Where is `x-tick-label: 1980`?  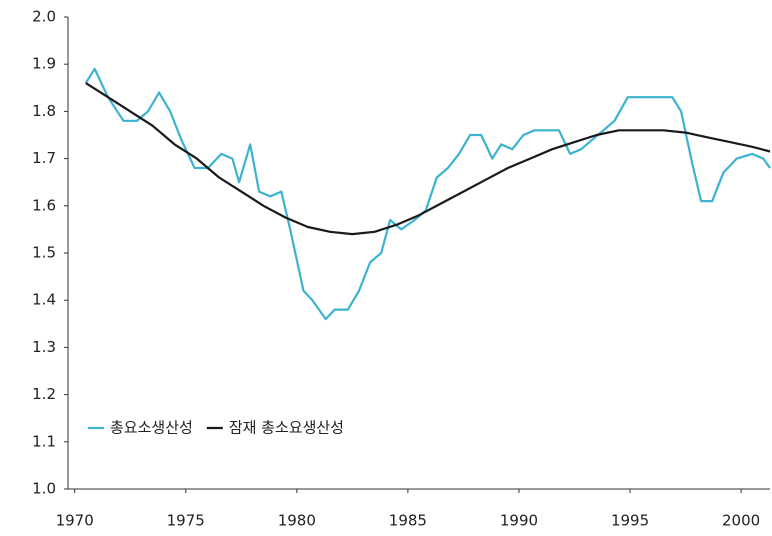
x-tick-label: 1980 is located at coordinates (297, 521).